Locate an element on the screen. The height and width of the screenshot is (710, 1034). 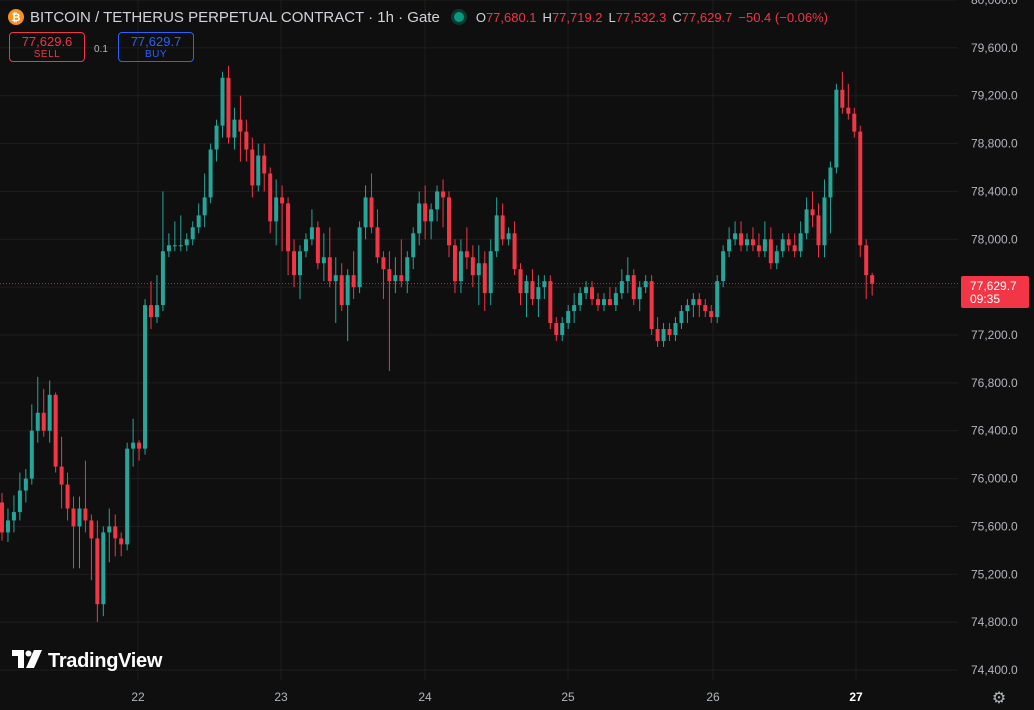
y-tick-label: 76,000.0 is located at coordinates (994, 479).